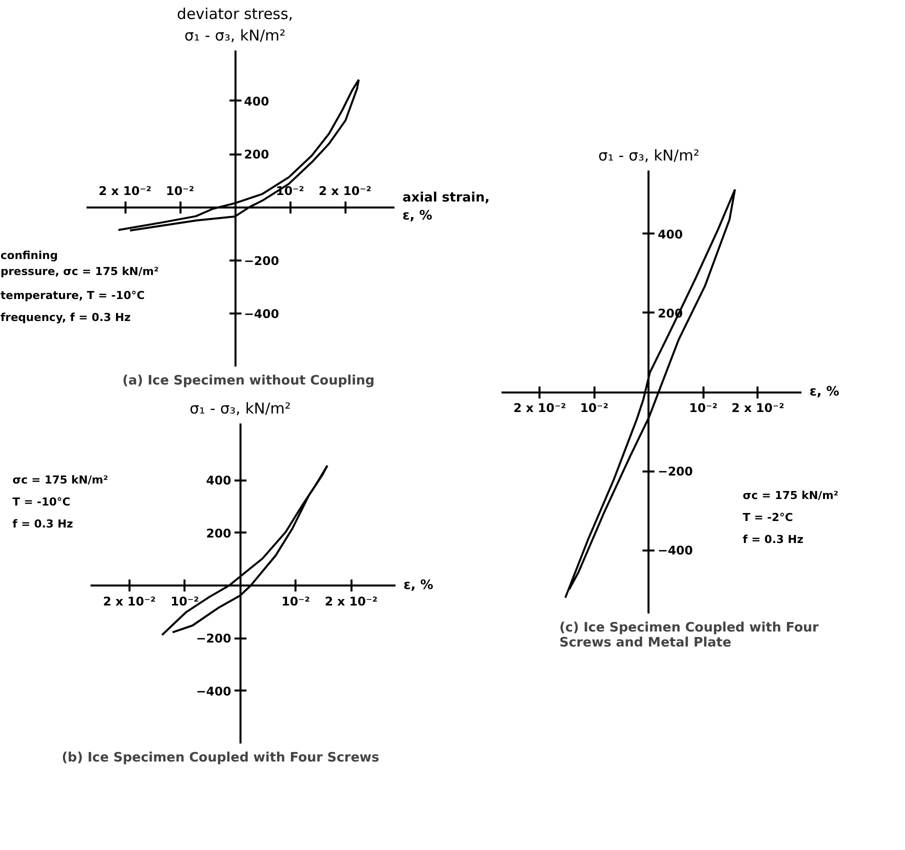  Describe the element at coordinates (446, 207) in the screenshot. I see `x-axis-title: axial strain, ε, %` at that location.